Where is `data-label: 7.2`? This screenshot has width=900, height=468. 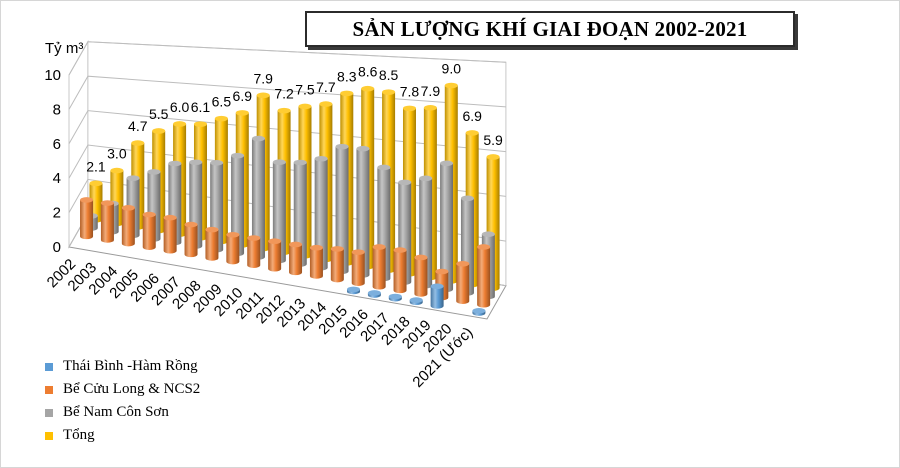
data-label: 7.2 is located at coordinates (284, 94).